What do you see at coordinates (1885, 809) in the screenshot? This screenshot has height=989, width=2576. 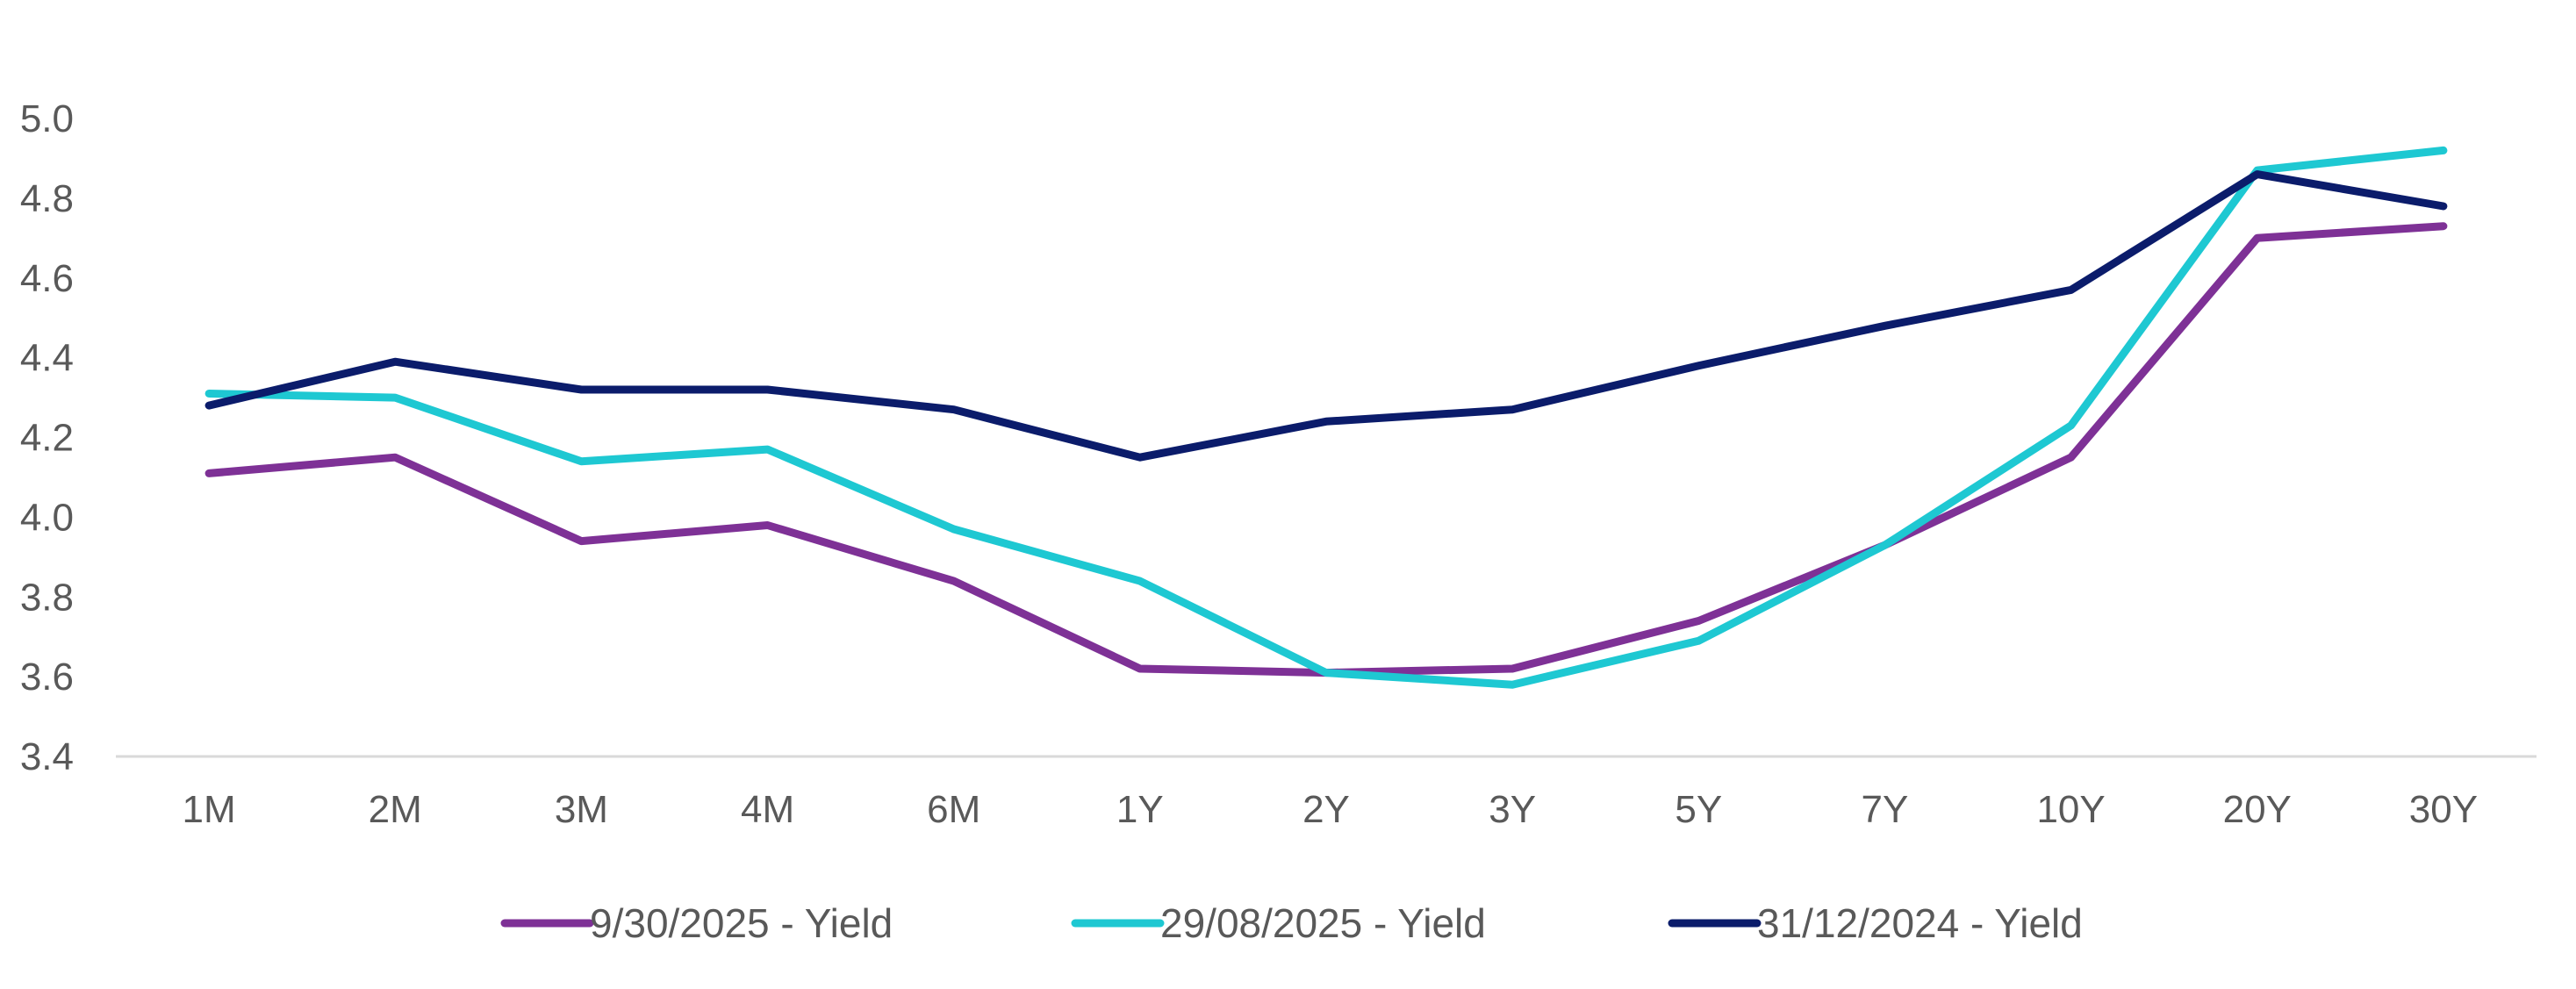 I see `x-tick-label: 7Y` at bounding box center [1885, 809].